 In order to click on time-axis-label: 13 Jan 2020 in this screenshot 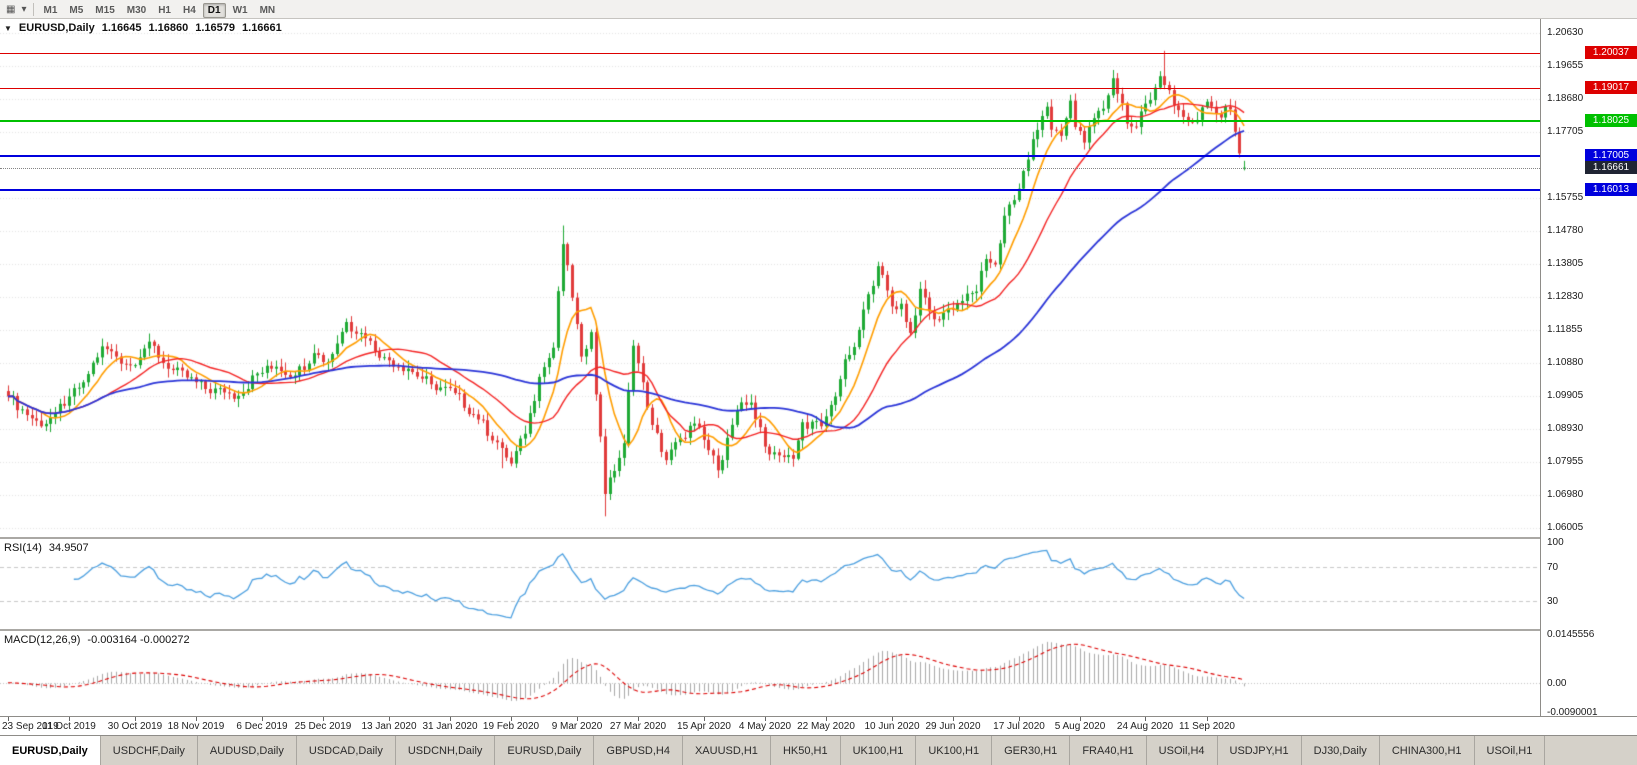, I will do `click(389, 726)`.